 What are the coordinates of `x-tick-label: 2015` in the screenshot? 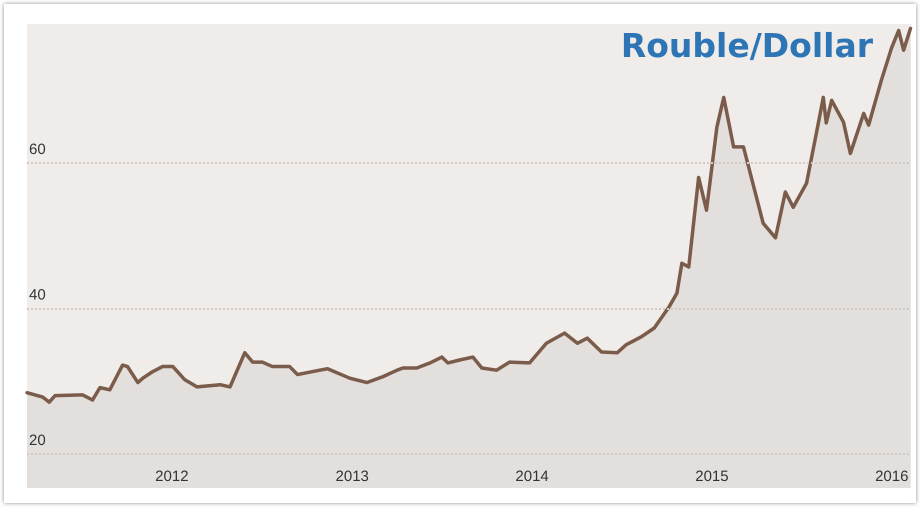 It's located at (712, 476).